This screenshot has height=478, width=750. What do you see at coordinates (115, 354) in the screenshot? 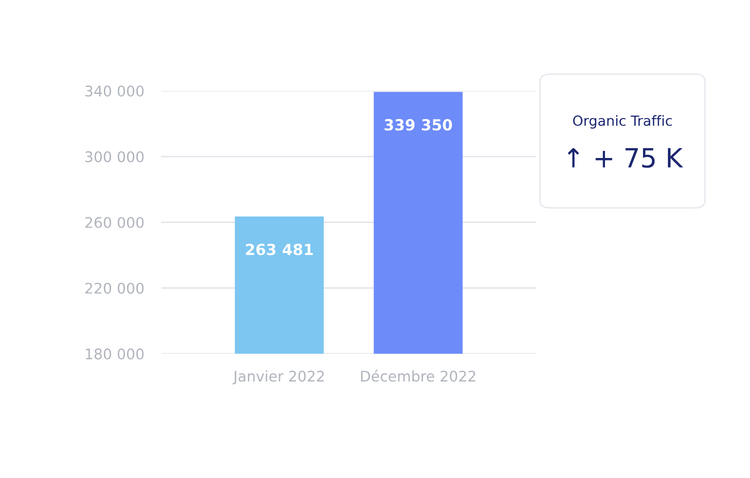
I see `y-tick-label: 180 000` at bounding box center [115, 354].